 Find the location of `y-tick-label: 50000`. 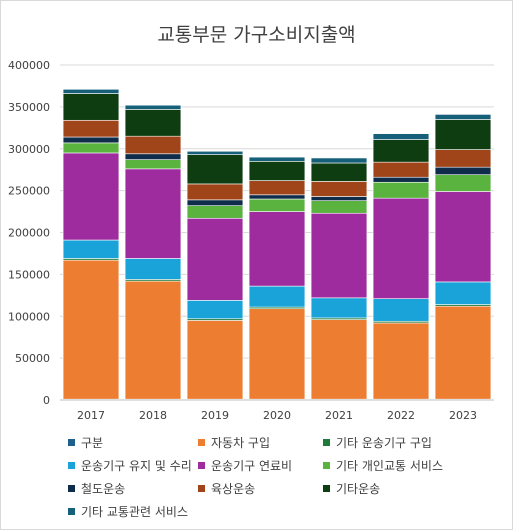

y-tick-label: 50000 is located at coordinates (32, 358).